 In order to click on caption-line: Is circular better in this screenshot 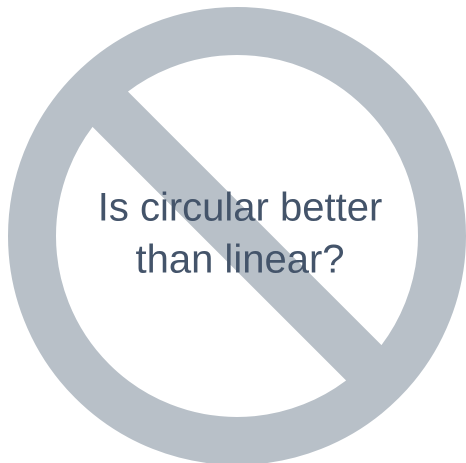, I will do `click(240, 208)`.